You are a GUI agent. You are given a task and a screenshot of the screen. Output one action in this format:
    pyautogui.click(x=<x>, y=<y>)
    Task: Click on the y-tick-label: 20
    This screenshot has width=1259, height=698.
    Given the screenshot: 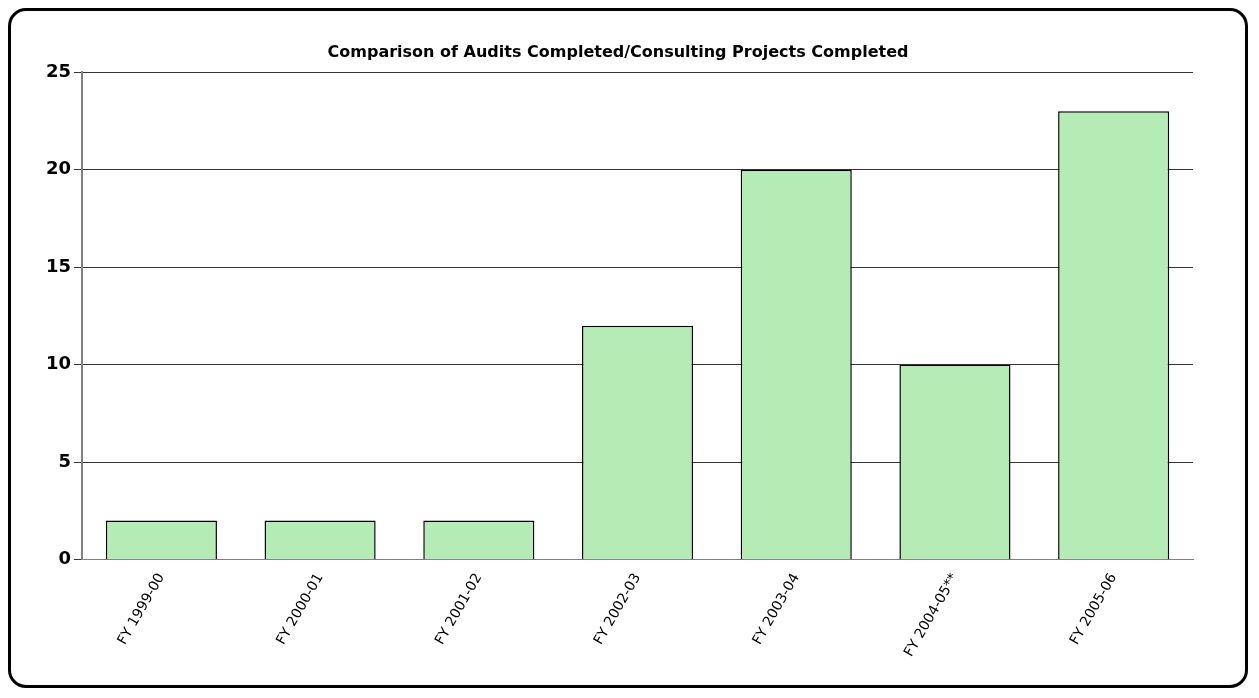 What is the action you would take?
    pyautogui.click(x=58, y=168)
    